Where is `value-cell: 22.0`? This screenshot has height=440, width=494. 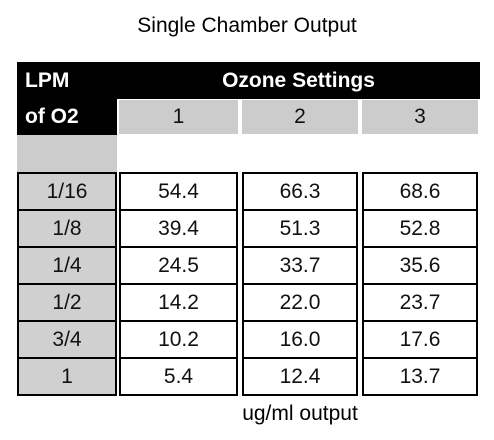
value-cell: 22.0 is located at coordinates (300, 302).